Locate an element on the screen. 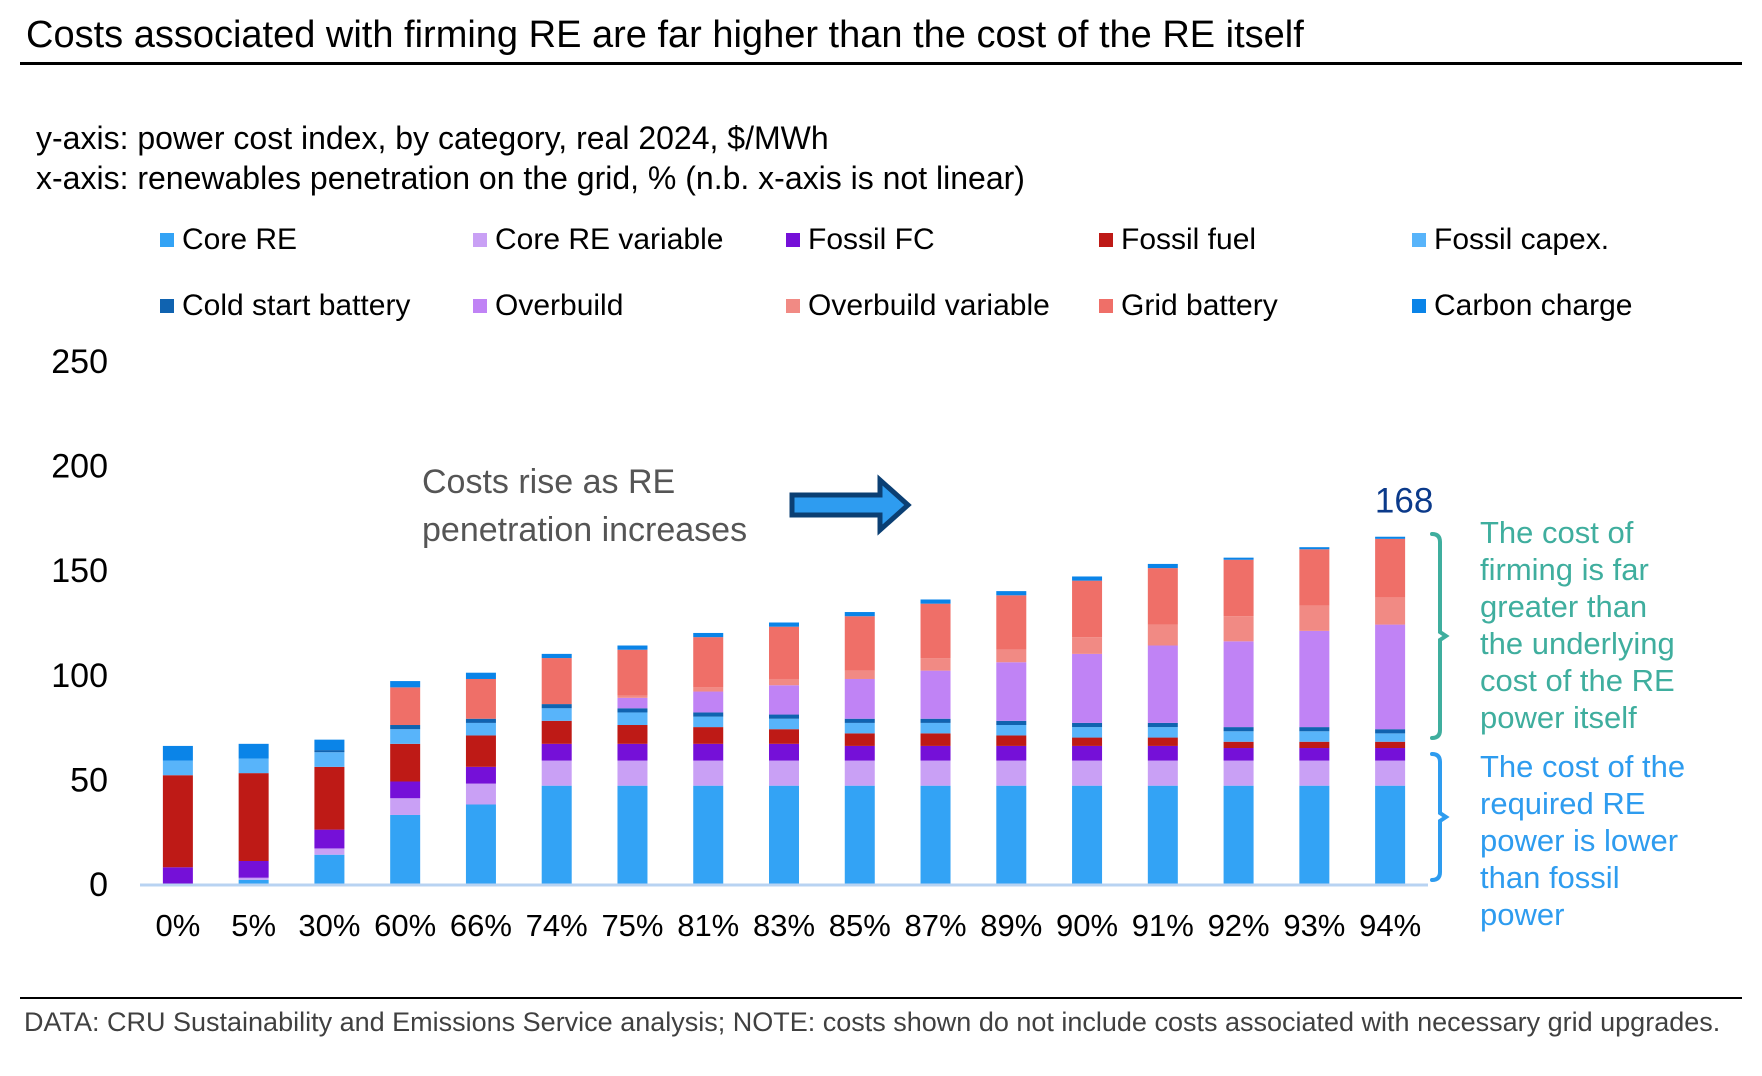 The image size is (1762, 1076). note-line: greater than is located at coordinates (1564, 606).